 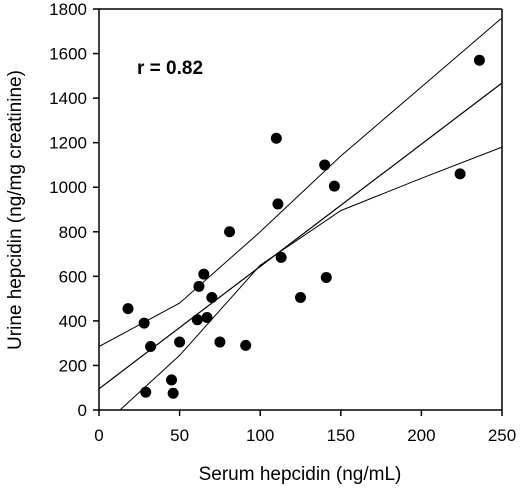 I want to click on y-tick-label: 600, so click(x=73, y=276).